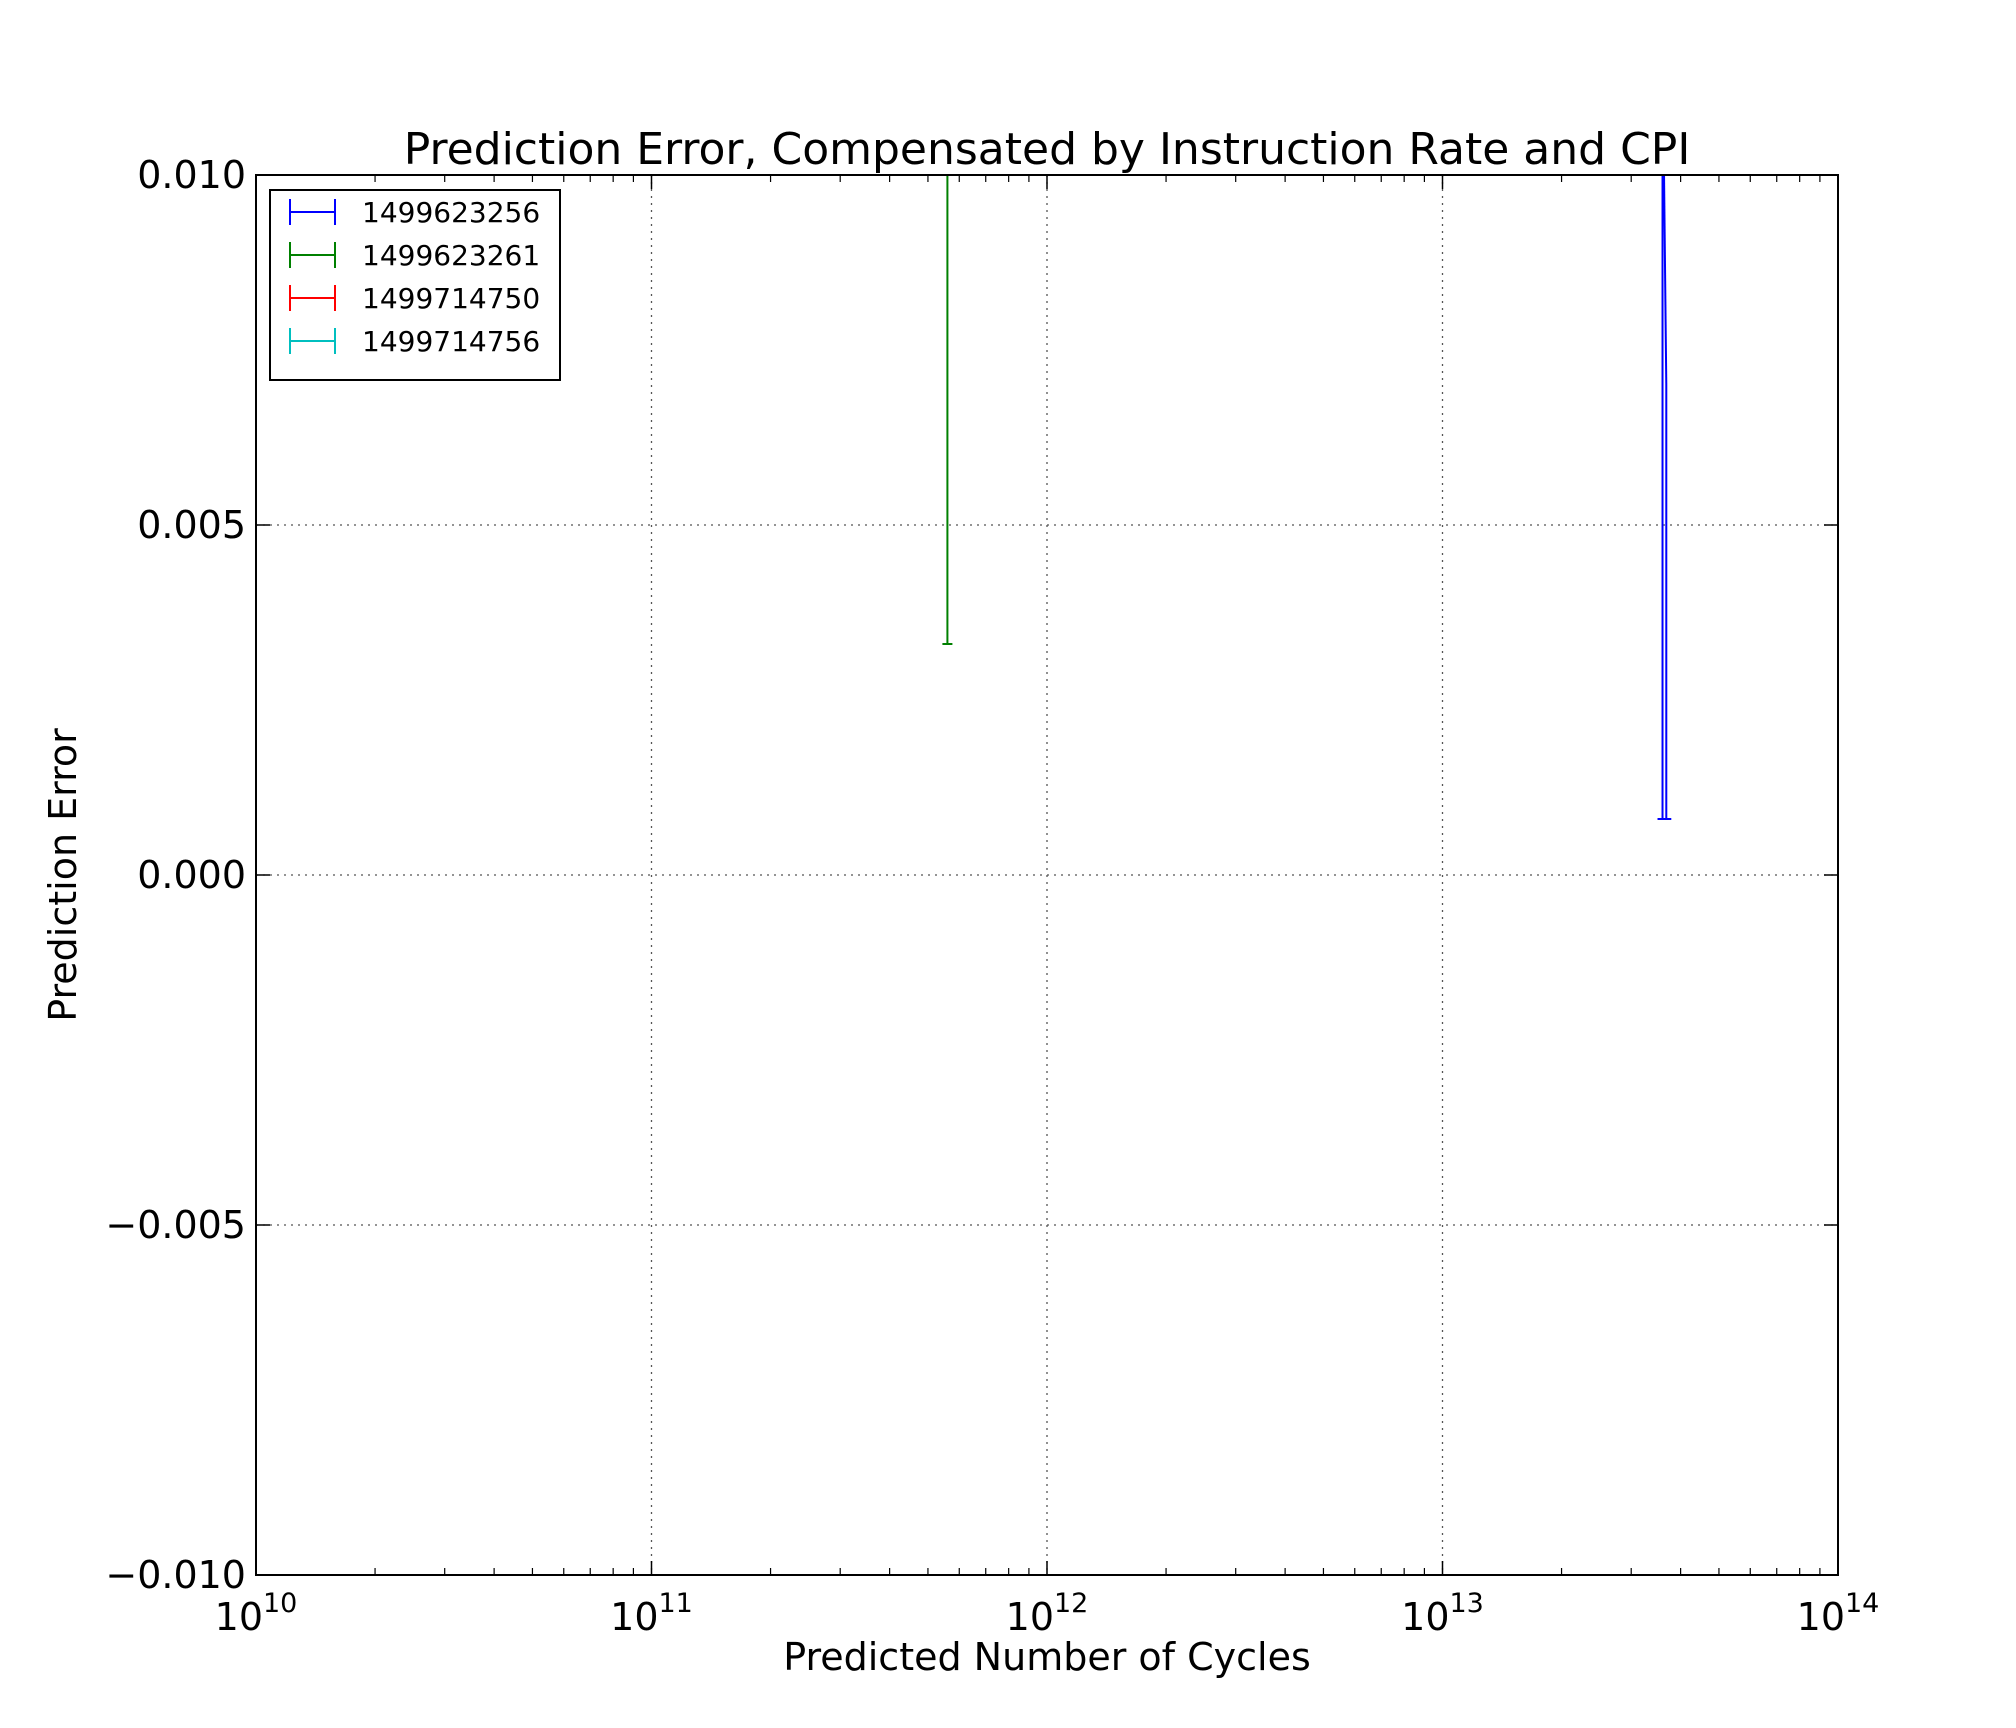 This screenshot has height=1728, width=2016. I want to click on legend-entry: 1499623256, so click(414, 212).